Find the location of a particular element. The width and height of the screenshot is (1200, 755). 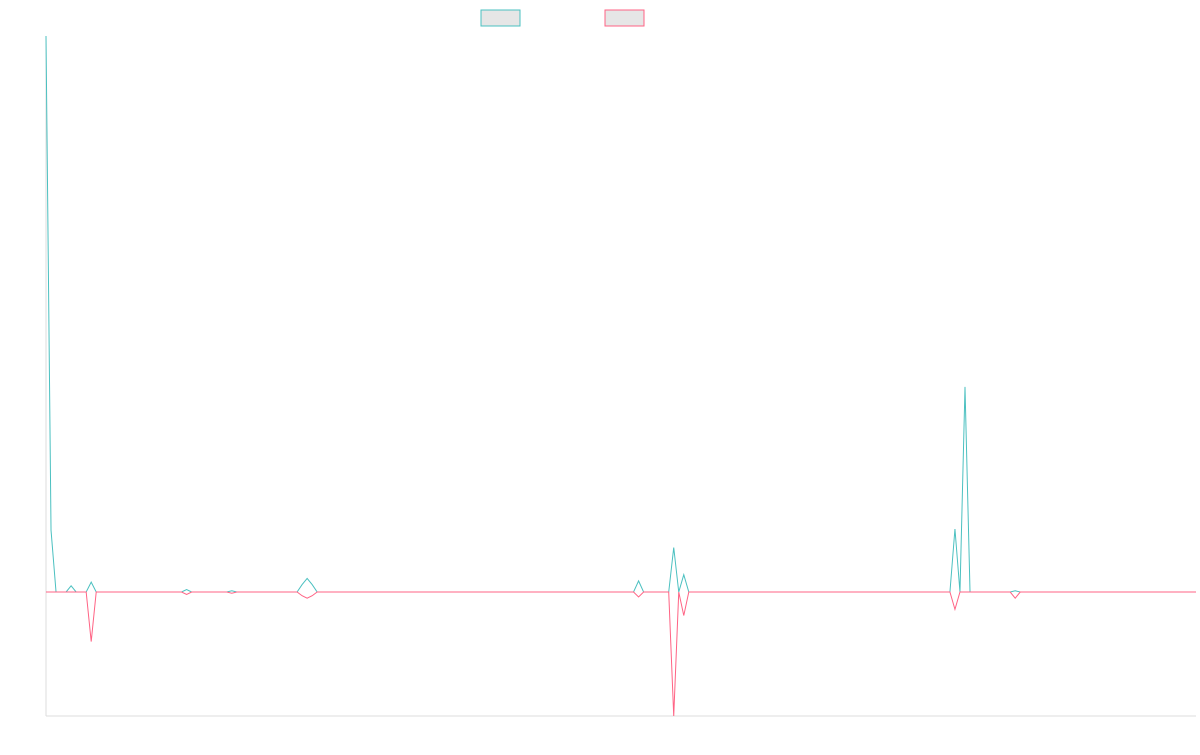

legend is located at coordinates (562, 18).